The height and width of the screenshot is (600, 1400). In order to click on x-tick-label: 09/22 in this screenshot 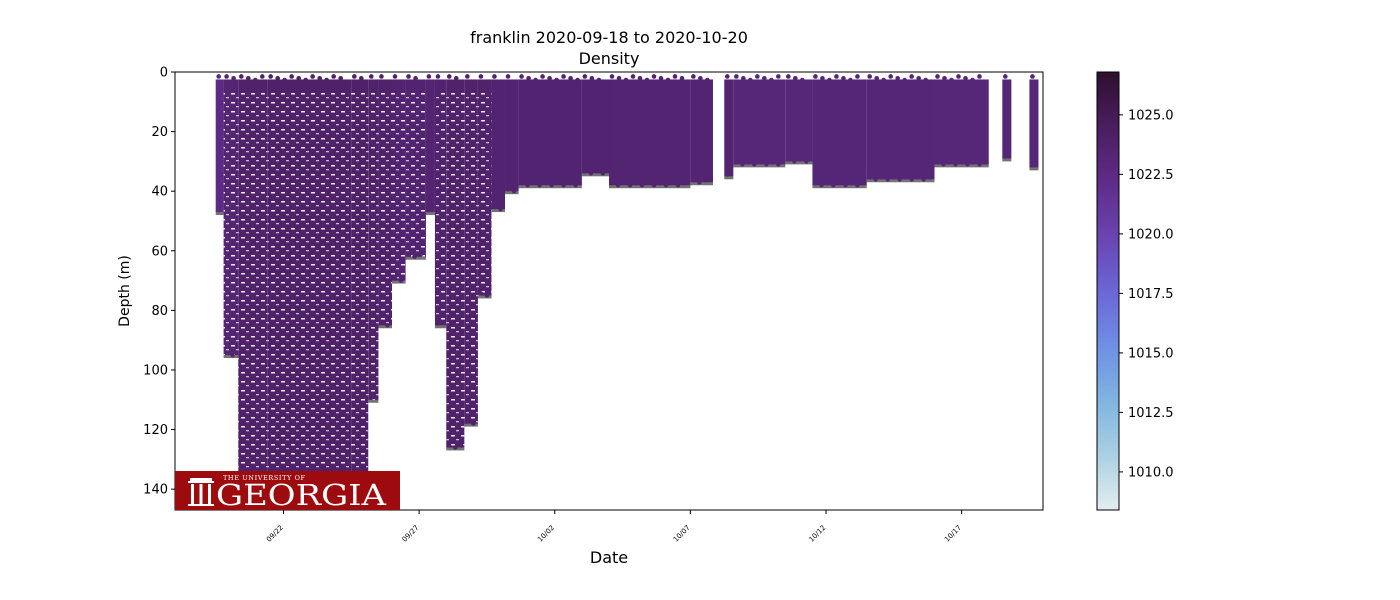, I will do `click(275, 534)`.